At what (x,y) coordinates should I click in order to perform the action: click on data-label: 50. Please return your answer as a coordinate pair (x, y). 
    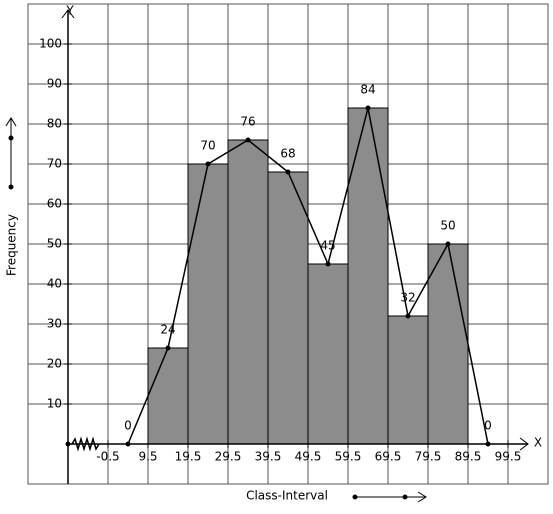
    Looking at the image, I should click on (447, 226).